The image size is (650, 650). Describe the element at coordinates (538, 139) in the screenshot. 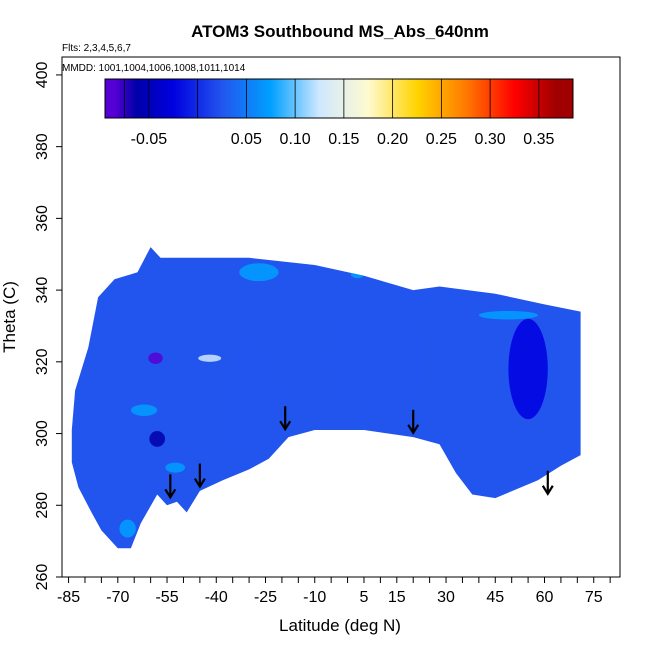

I see `colorbar-tick-label: 0.35` at that location.